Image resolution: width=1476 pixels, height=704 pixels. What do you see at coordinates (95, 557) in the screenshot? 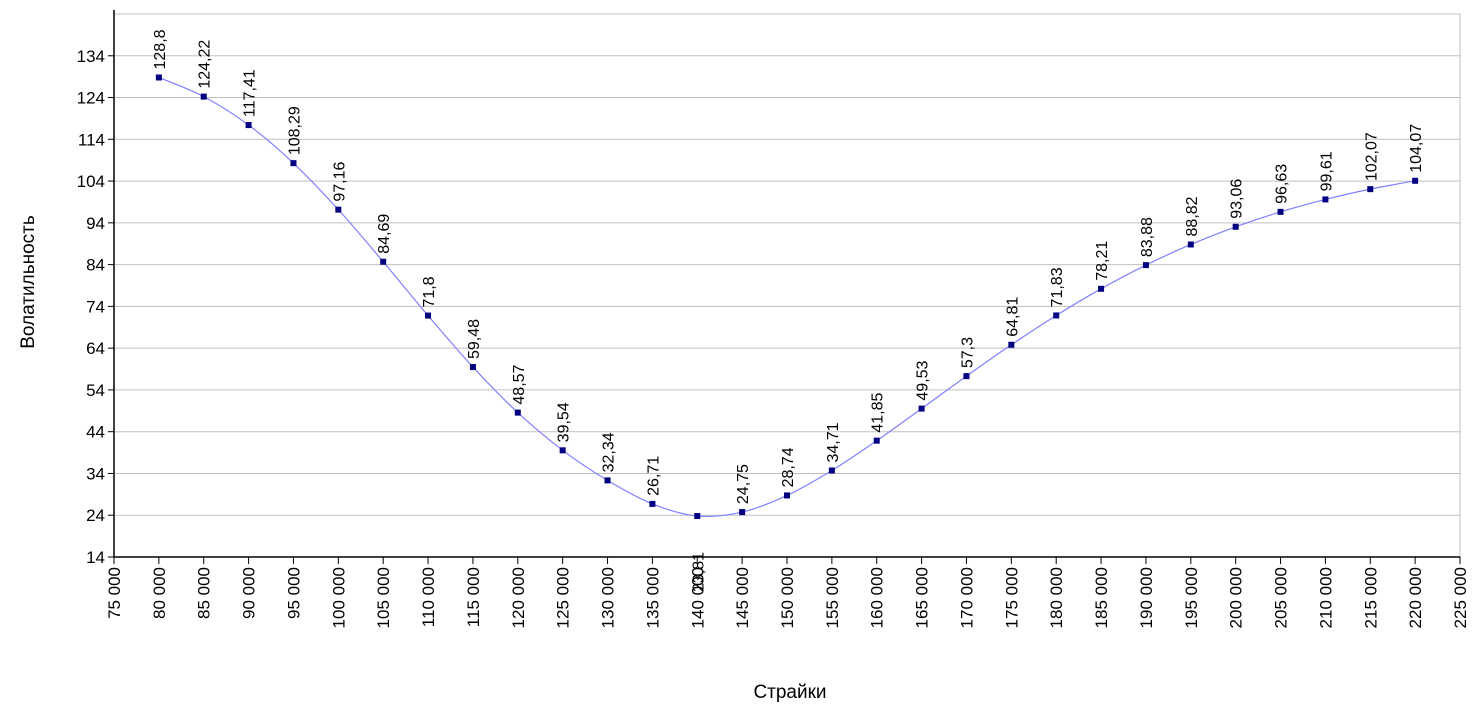
I see `y-tick-label: 14` at bounding box center [95, 557].